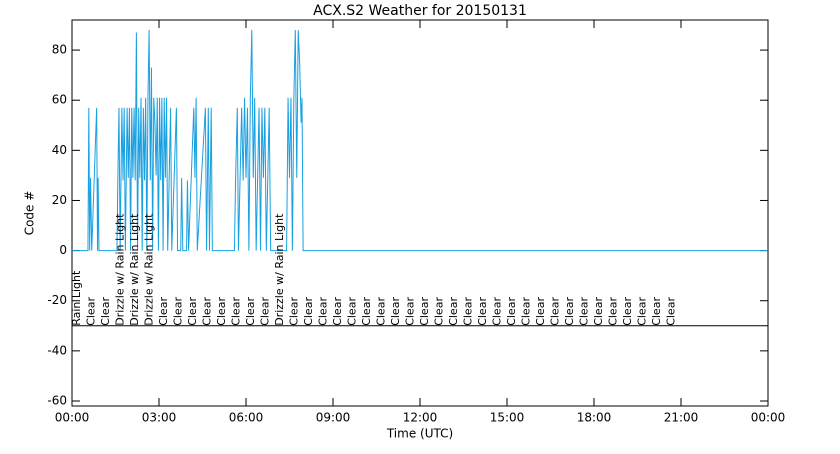 This screenshot has height=454, width=840. What do you see at coordinates (57, 300) in the screenshot?
I see `y-tick-label: -20` at bounding box center [57, 300].